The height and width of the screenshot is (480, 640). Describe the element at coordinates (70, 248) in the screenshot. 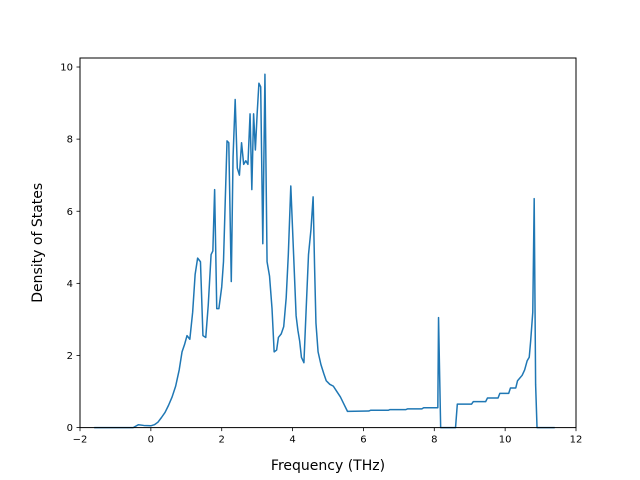

I see `y-axis: 0 2 4 6 8 10` at that location.